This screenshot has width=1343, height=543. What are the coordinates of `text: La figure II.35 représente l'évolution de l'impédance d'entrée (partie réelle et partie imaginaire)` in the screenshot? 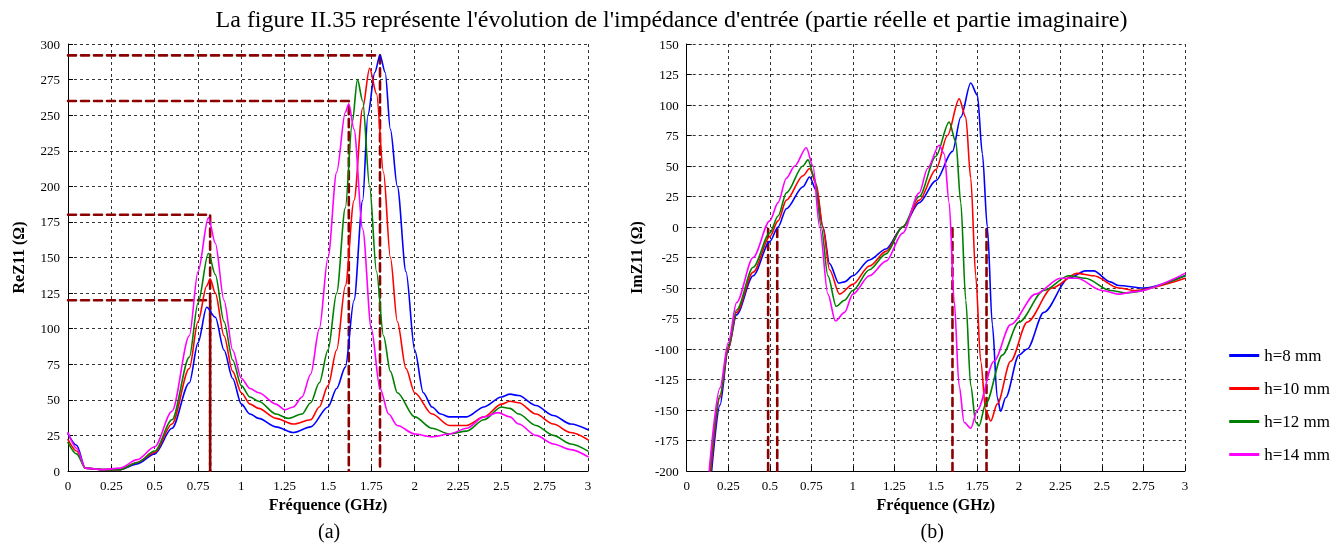 It's located at (671, 19).